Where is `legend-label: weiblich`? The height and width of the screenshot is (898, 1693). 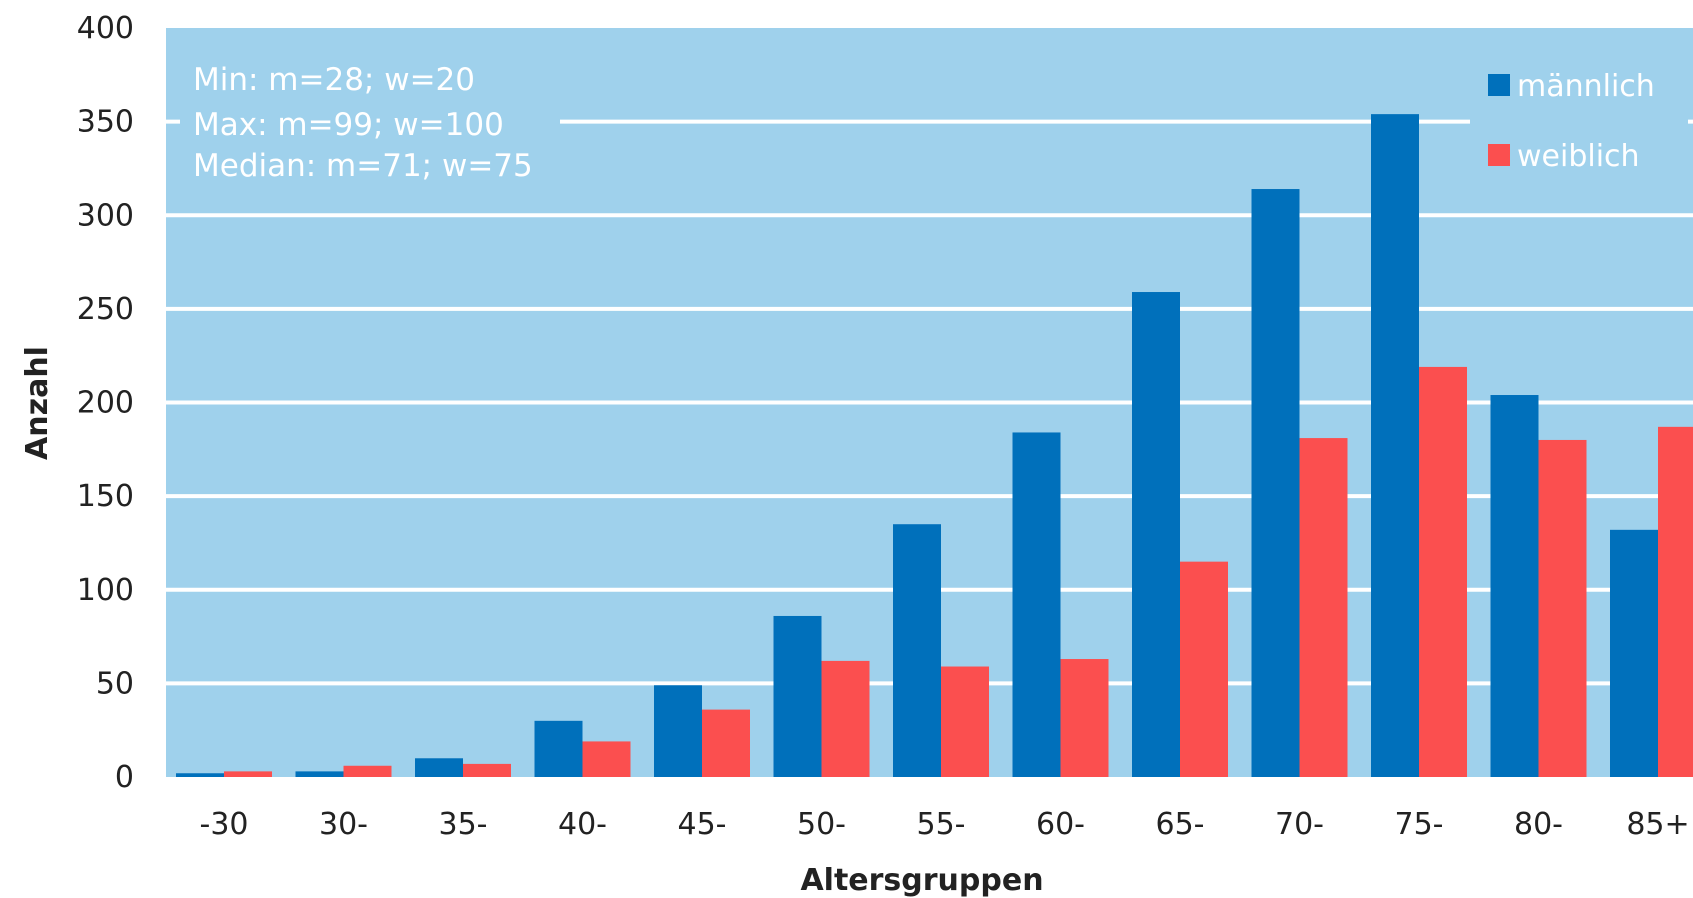
legend-label: weiblich is located at coordinates (1578, 156).